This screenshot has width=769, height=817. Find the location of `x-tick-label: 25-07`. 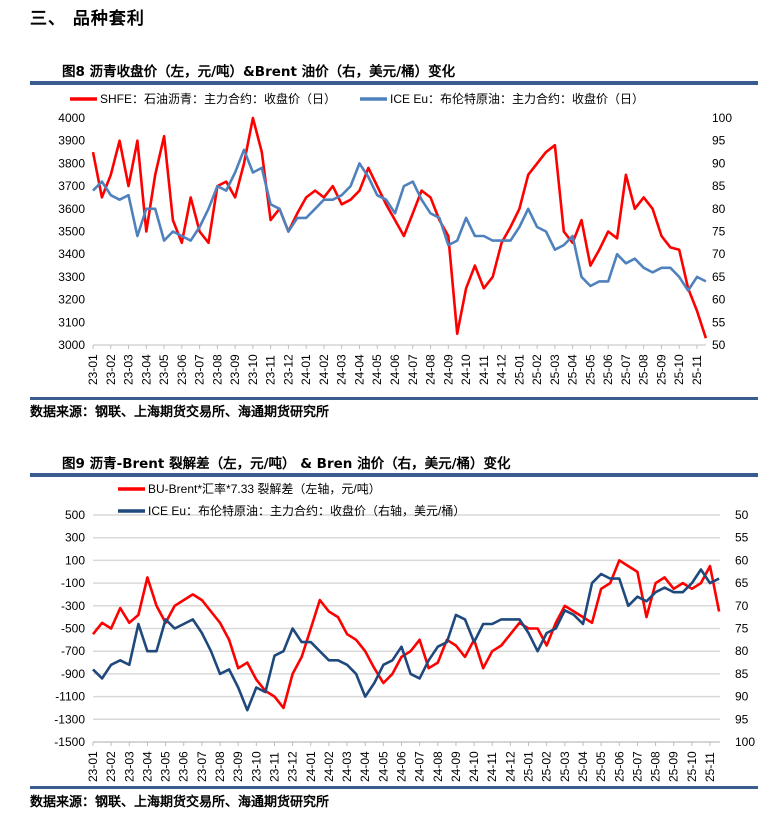

x-tick-label: 25-07 is located at coordinates (626, 369).